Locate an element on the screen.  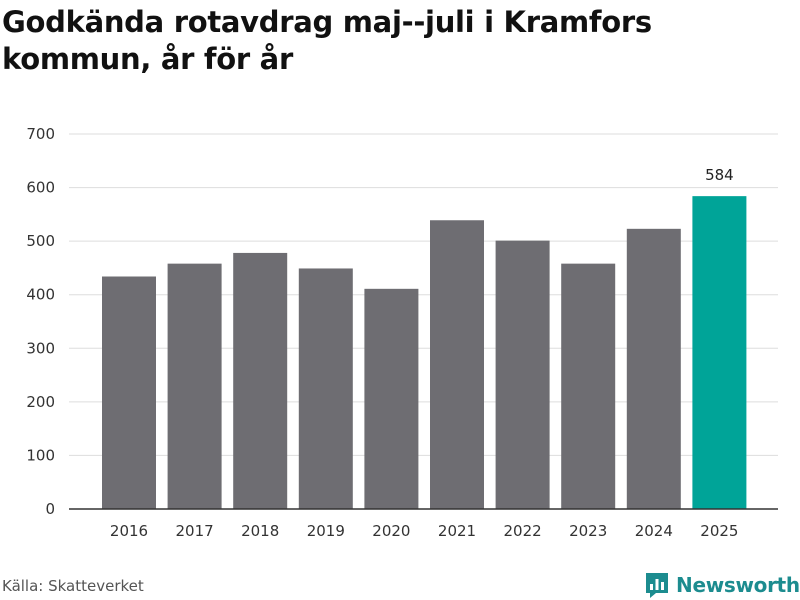
y-tick-label: 500 is located at coordinates (40, 241).